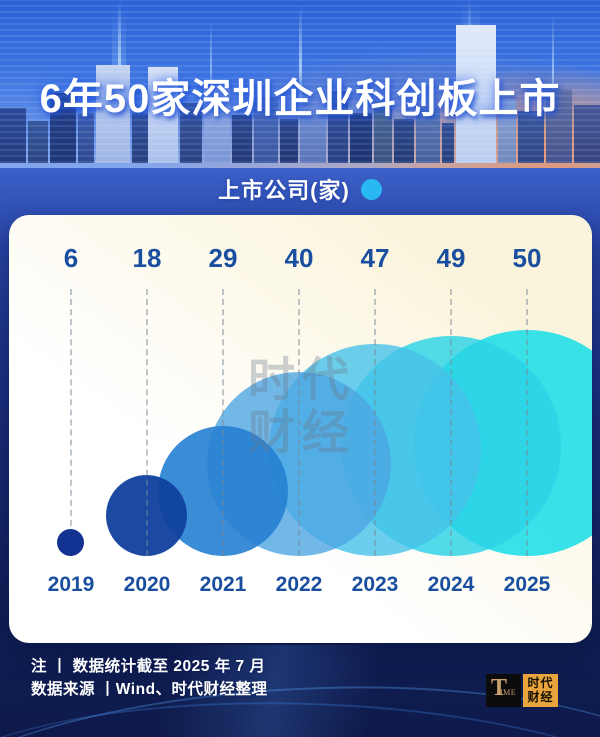 This screenshot has height=737, width=600. What do you see at coordinates (540, 696) in the screenshot?
I see `logo-name-bottom: 财经` at bounding box center [540, 696].